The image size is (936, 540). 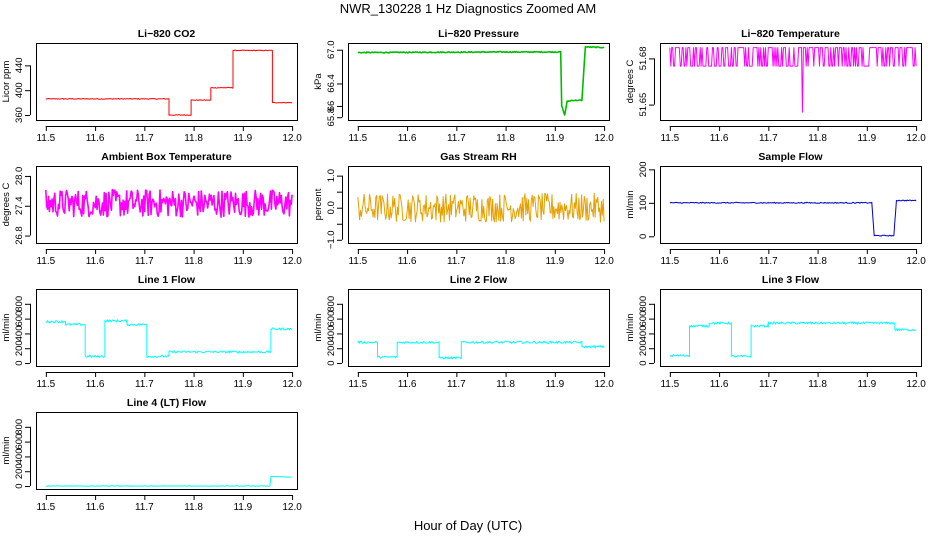 I want to click on y-tick-label: 0.0, so click(x=331, y=207).